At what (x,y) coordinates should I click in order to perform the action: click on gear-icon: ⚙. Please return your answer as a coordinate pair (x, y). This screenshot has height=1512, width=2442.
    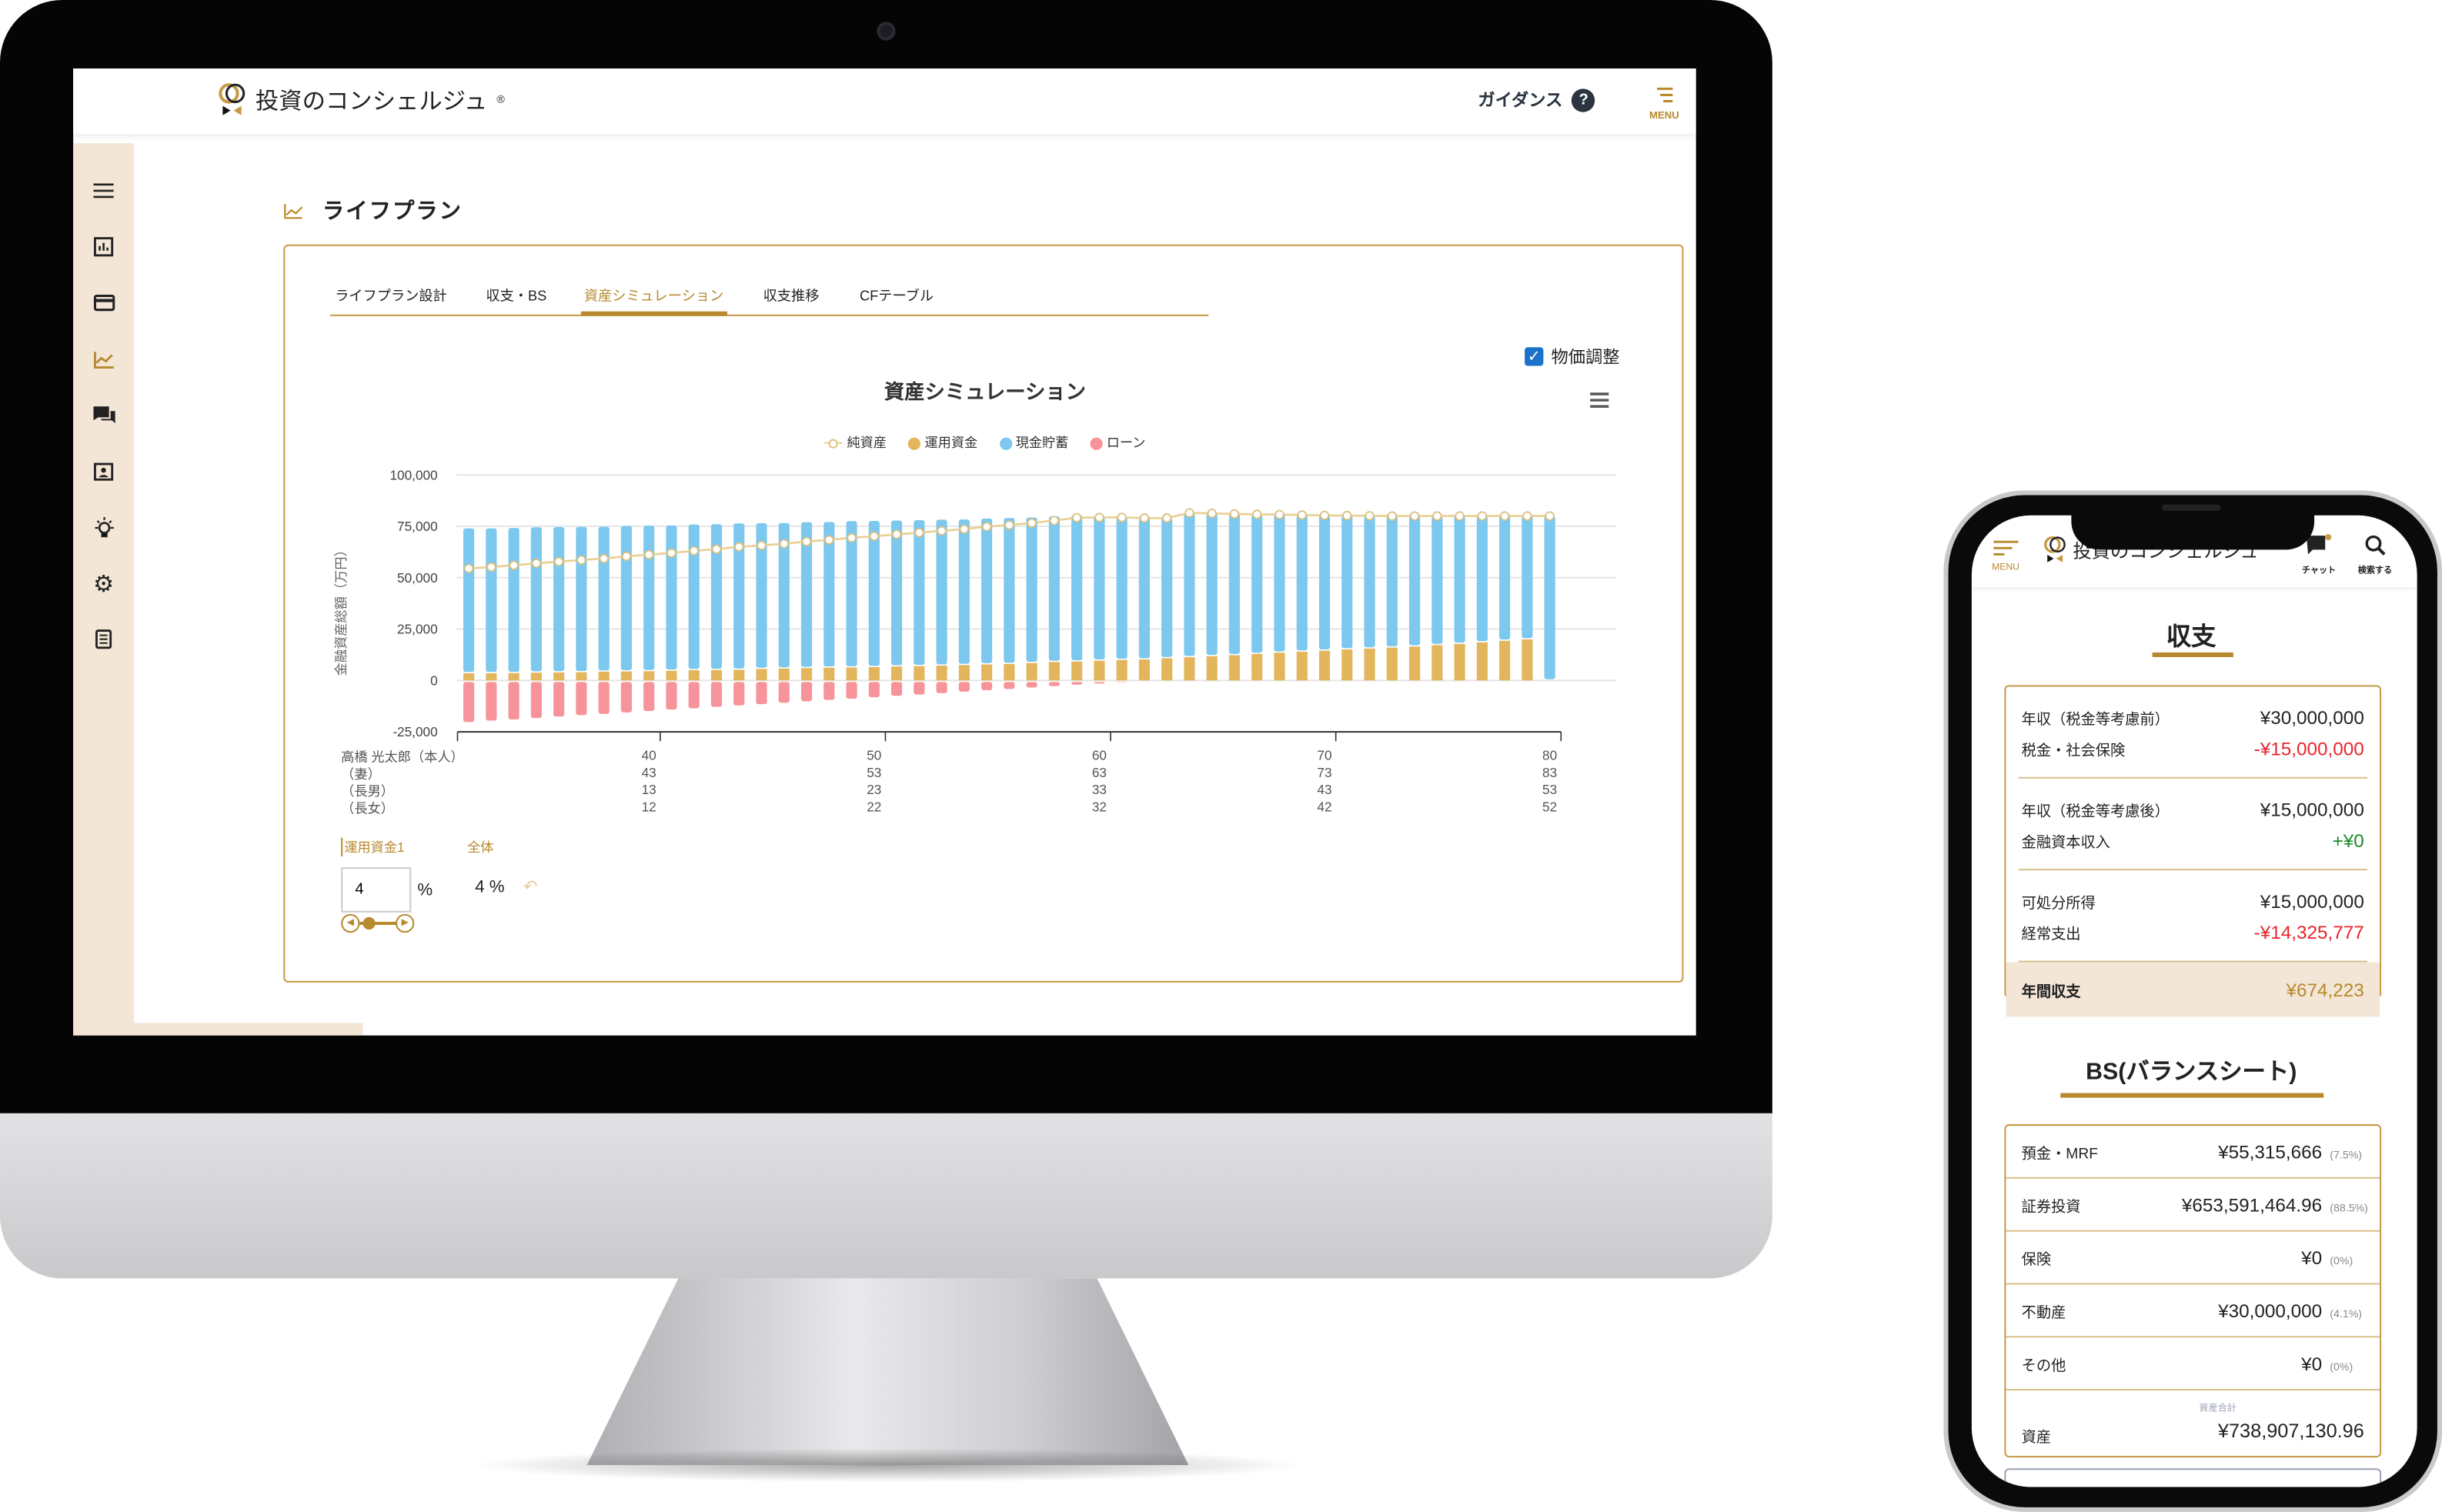
    Looking at the image, I should click on (103, 584).